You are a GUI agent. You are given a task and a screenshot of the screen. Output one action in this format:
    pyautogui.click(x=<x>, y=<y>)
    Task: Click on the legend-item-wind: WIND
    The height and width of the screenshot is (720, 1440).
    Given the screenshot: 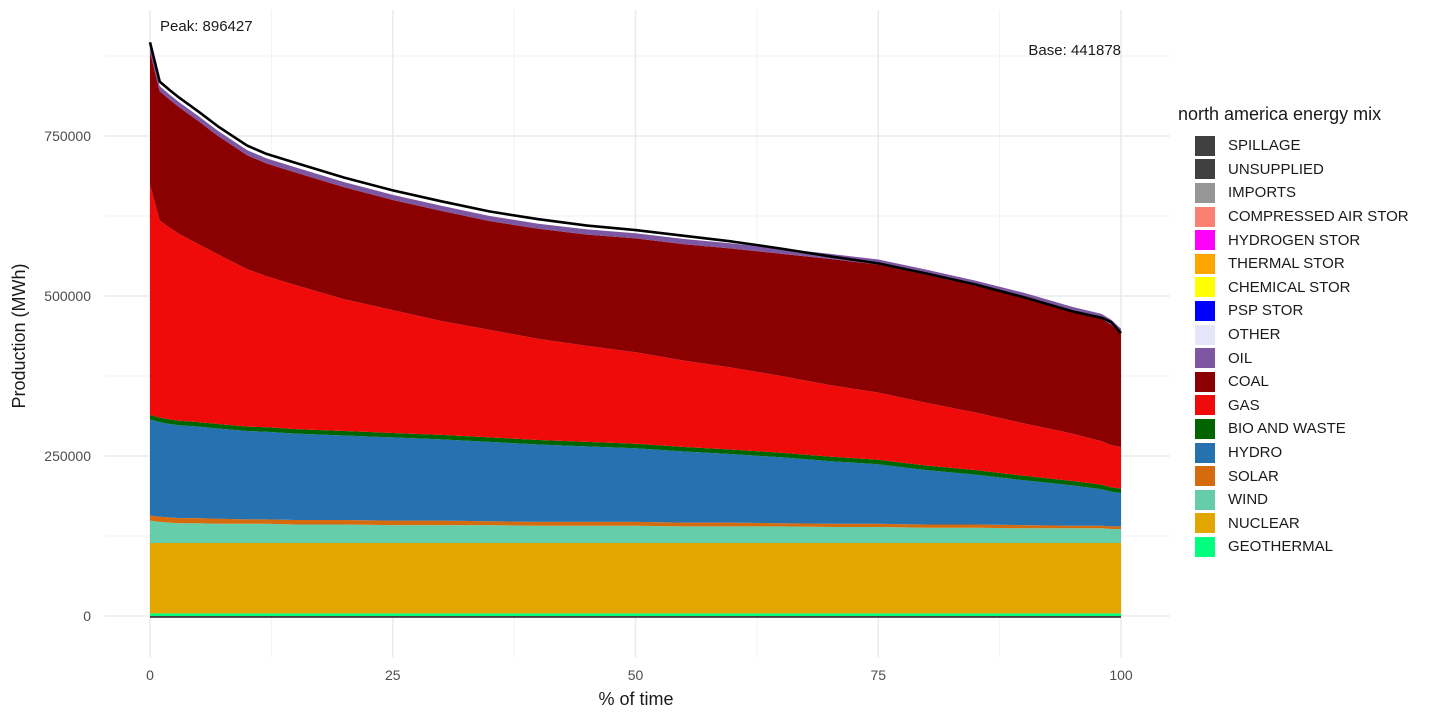 What is the action you would take?
    pyautogui.click(x=1309, y=500)
    